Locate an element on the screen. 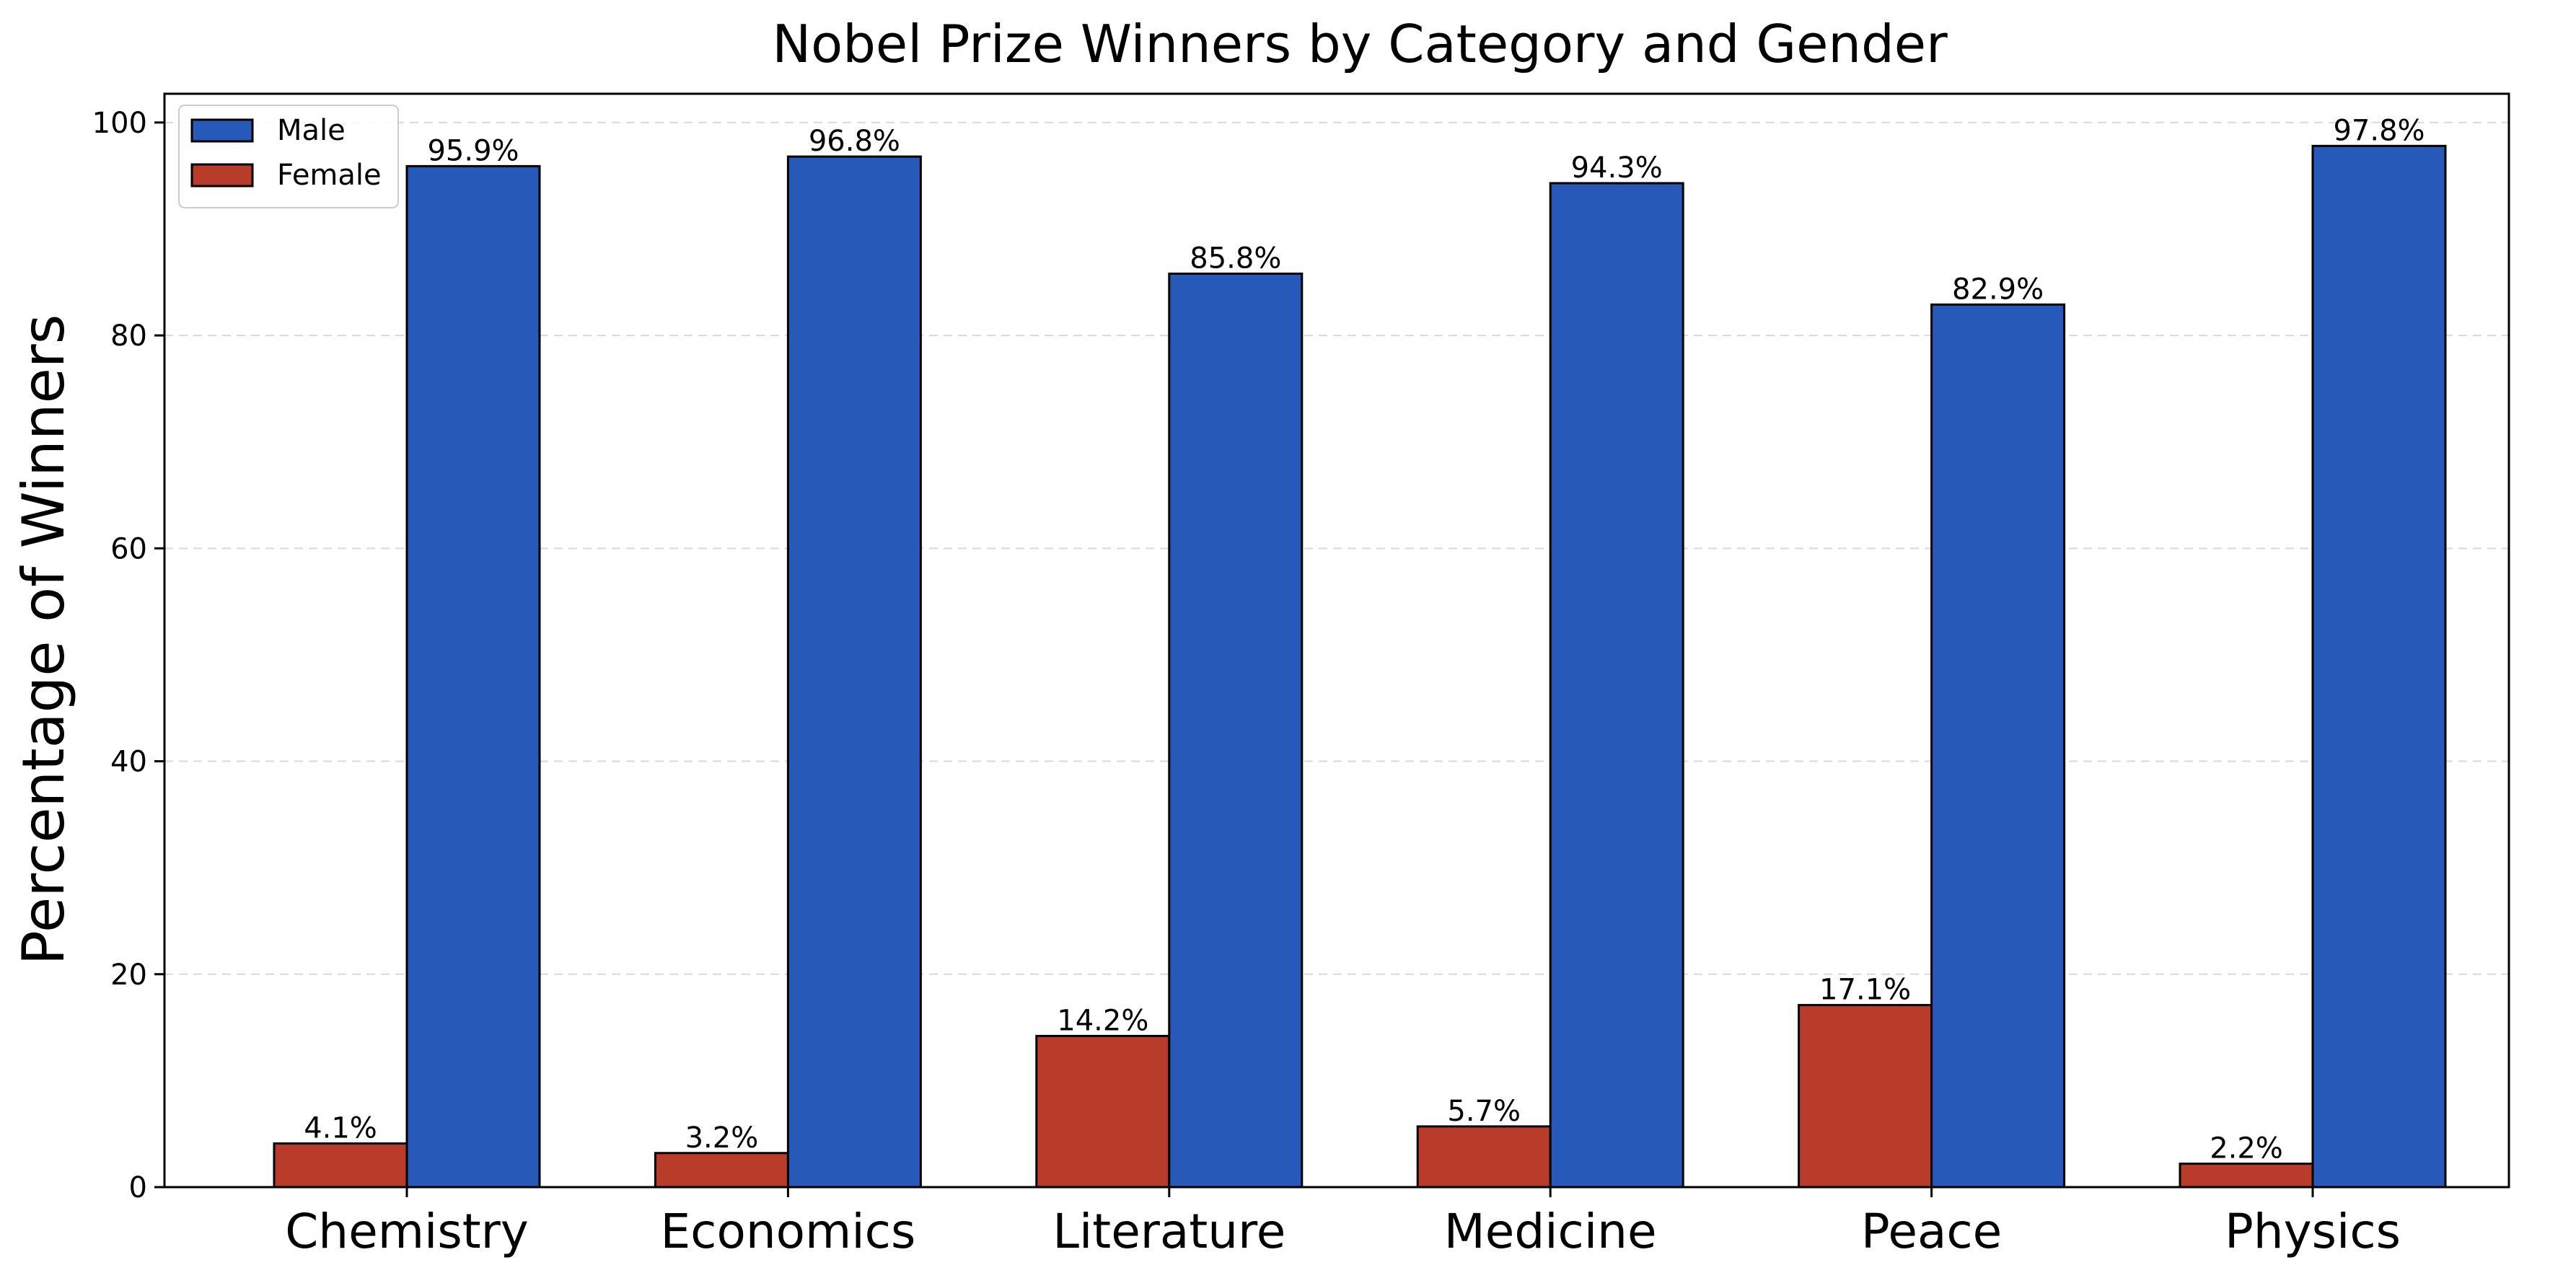  female-data-label: 5.7% is located at coordinates (1484, 1111).